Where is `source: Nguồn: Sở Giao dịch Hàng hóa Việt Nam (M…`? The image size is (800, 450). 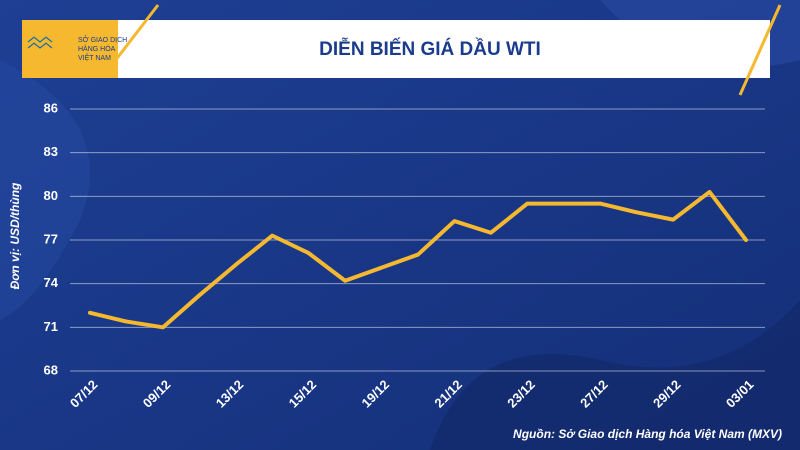 source: Nguồn: Sở Giao dịch Hàng hóa Việt Nam (M… is located at coordinates (647, 434).